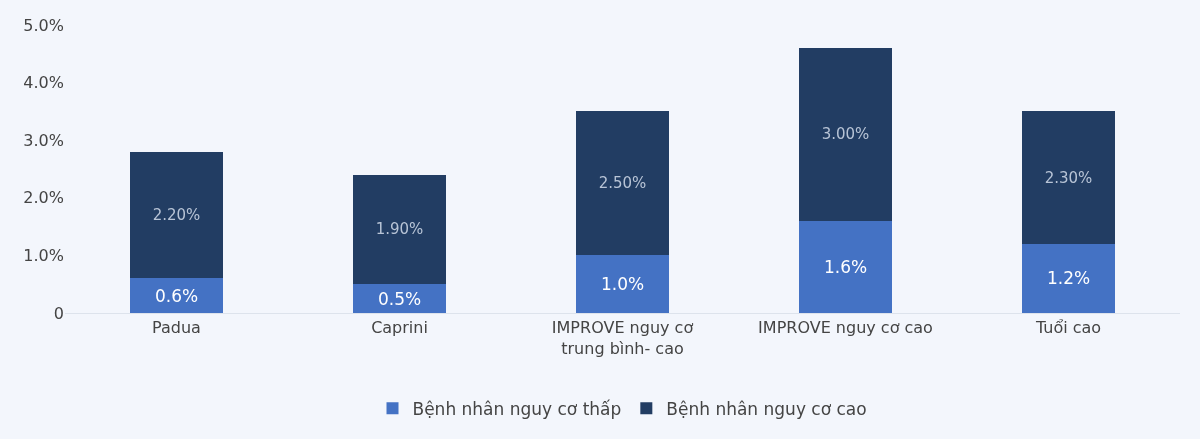  I want to click on data-label: 1.2%, so click(1068, 278).